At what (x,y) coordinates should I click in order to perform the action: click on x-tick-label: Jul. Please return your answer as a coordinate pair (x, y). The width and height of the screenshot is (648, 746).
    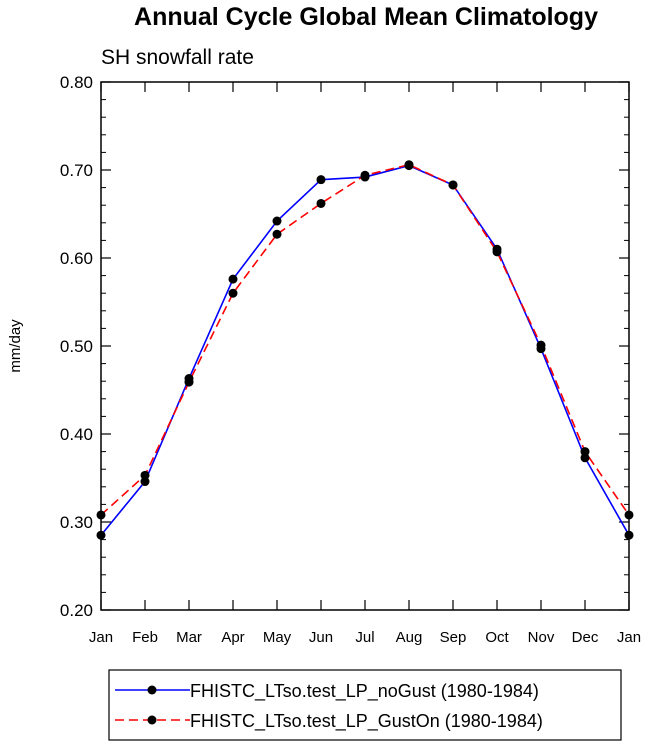
    Looking at the image, I should click on (364, 637).